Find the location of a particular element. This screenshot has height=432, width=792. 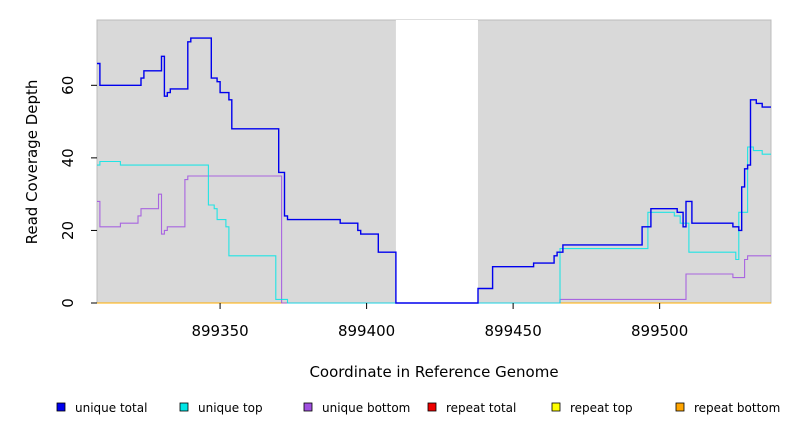

legend-label: repeat top is located at coordinates (601, 408).